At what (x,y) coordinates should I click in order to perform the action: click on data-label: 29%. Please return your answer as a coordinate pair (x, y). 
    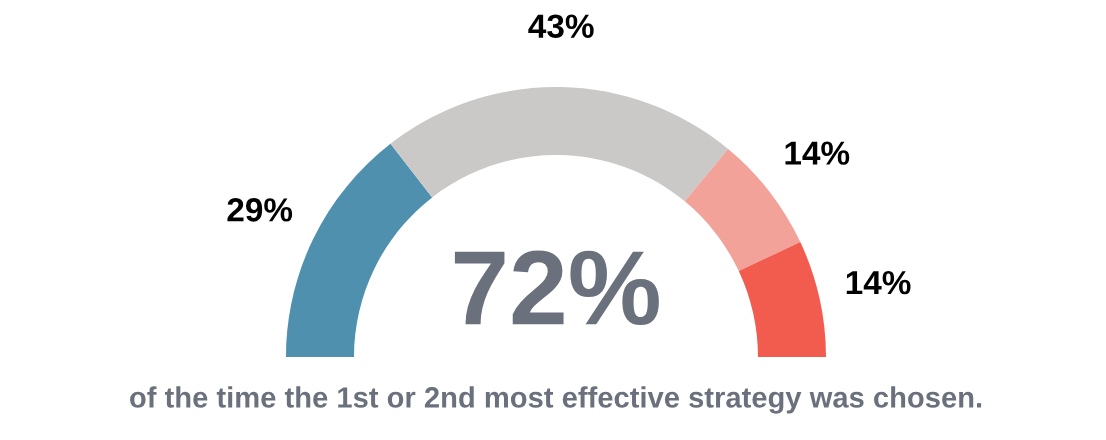
    Looking at the image, I should click on (260, 210).